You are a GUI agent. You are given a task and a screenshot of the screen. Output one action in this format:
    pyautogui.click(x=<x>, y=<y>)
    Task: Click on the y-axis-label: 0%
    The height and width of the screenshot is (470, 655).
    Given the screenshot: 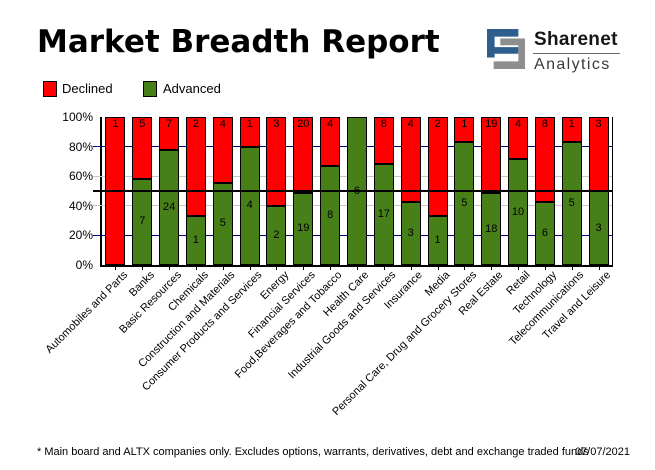 What is the action you would take?
    pyautogui.click(x=84, y=265)
    